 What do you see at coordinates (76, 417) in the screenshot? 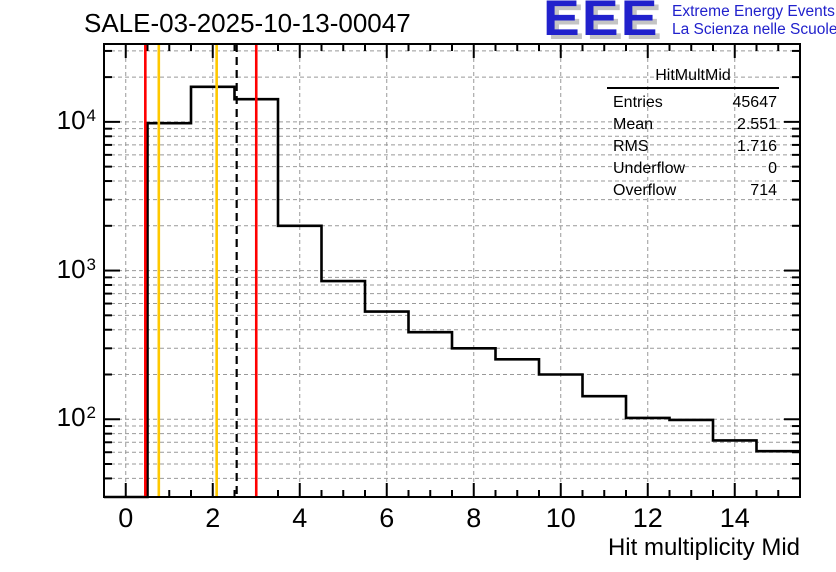
I see `y-tick-label: 10²` at bounding box center [76, 417].